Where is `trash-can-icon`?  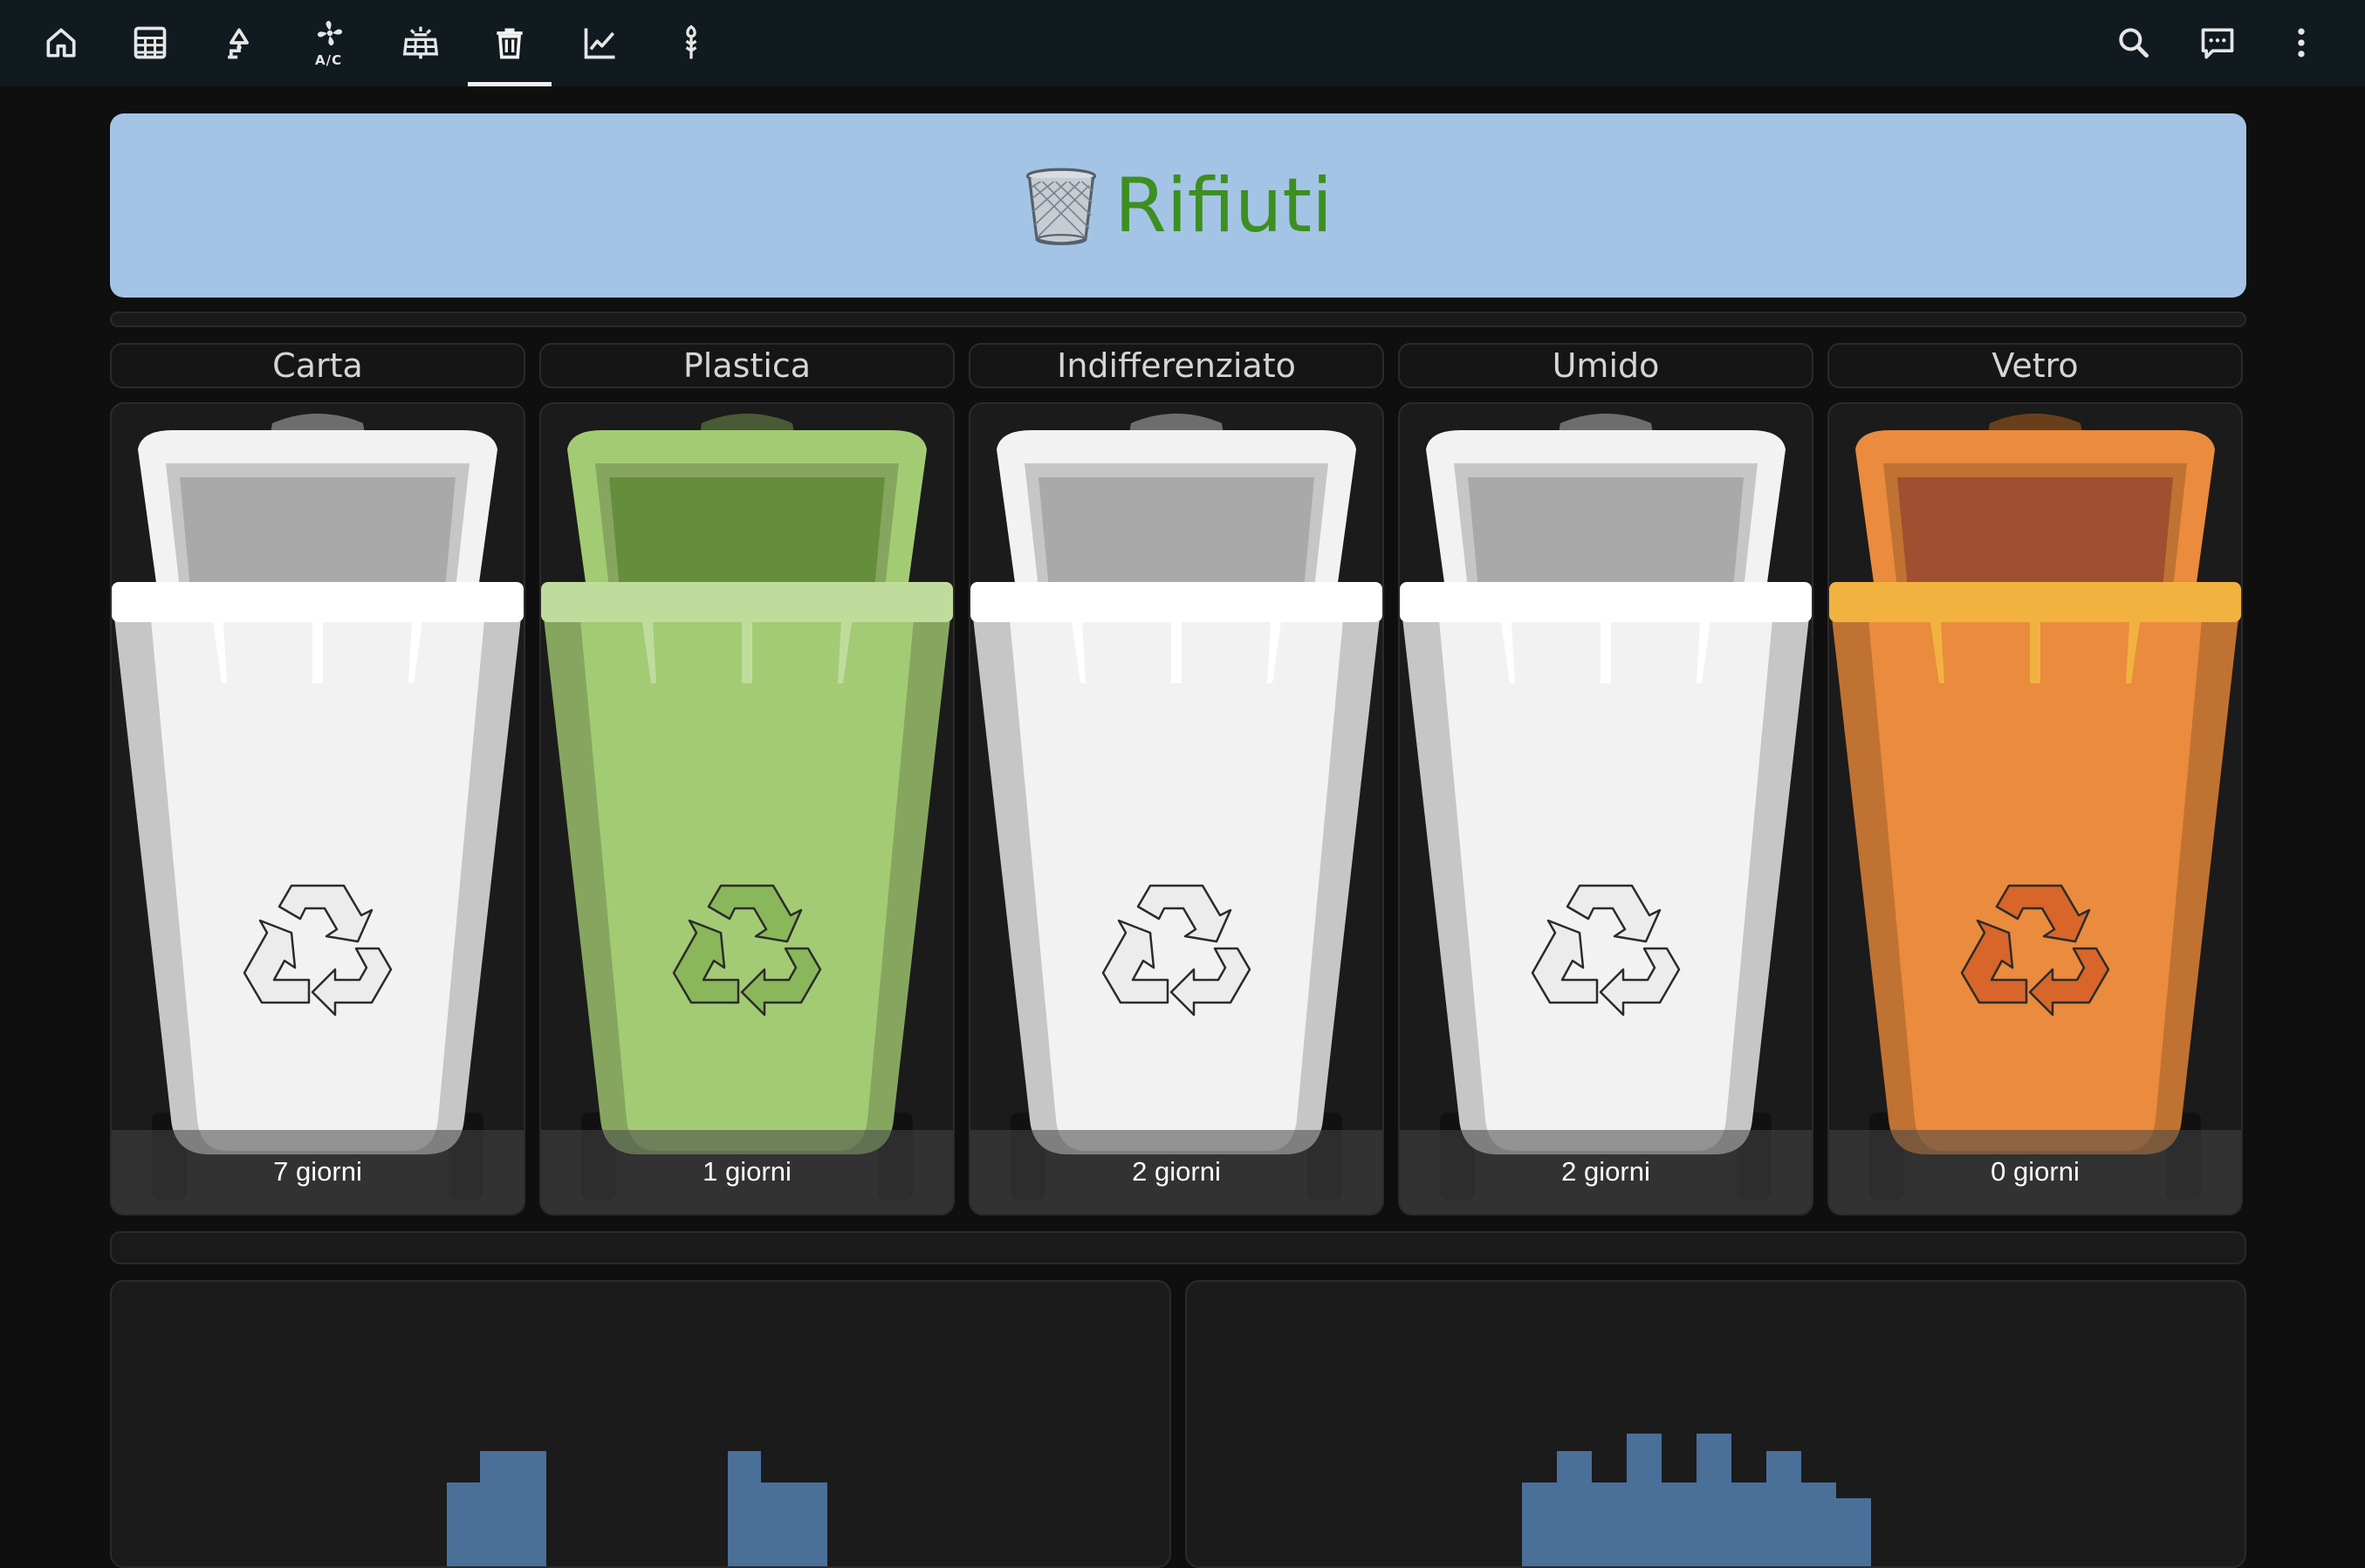
trash-can-icon is located at coordinates (509, 43).